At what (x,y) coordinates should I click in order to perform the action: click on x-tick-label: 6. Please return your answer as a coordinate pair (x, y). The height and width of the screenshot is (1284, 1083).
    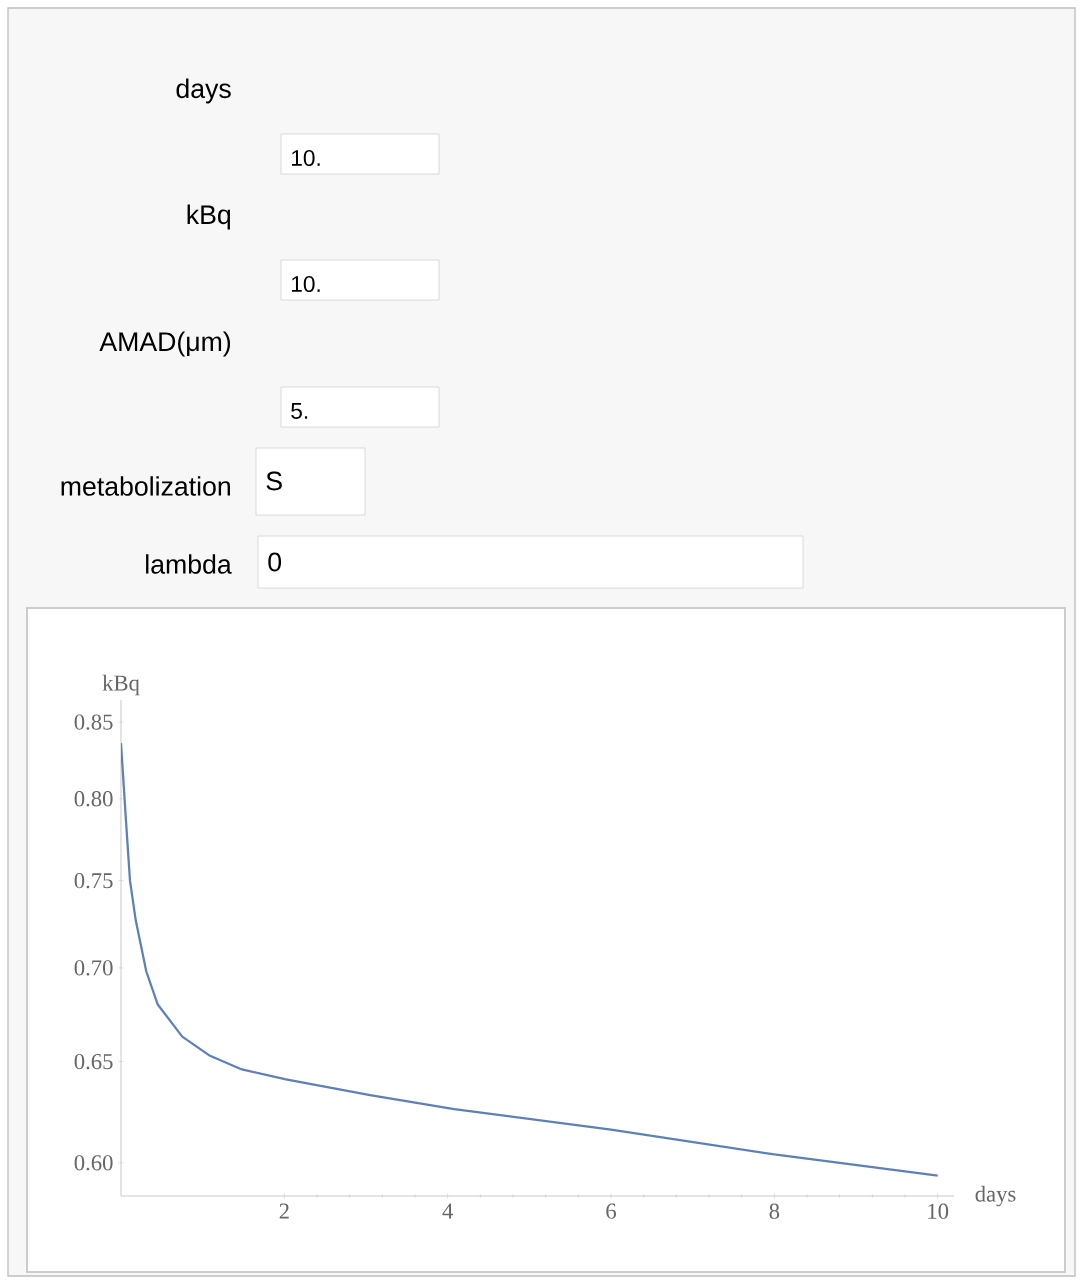
    Looking at the image, I should click on (611, 1211).